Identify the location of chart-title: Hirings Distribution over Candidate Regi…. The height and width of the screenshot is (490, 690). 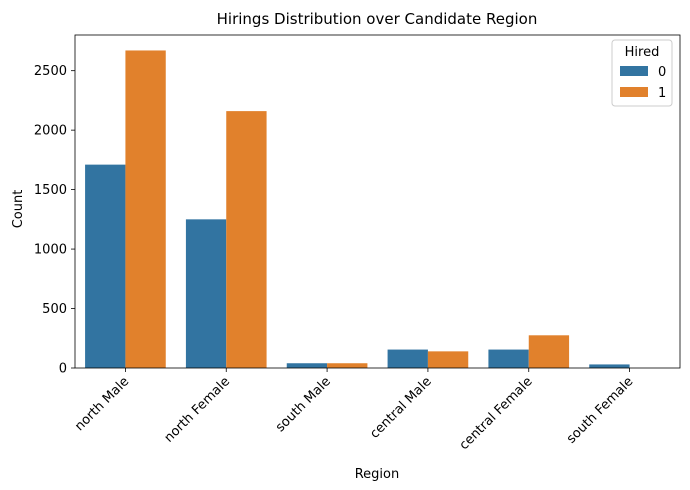
(377, 19).